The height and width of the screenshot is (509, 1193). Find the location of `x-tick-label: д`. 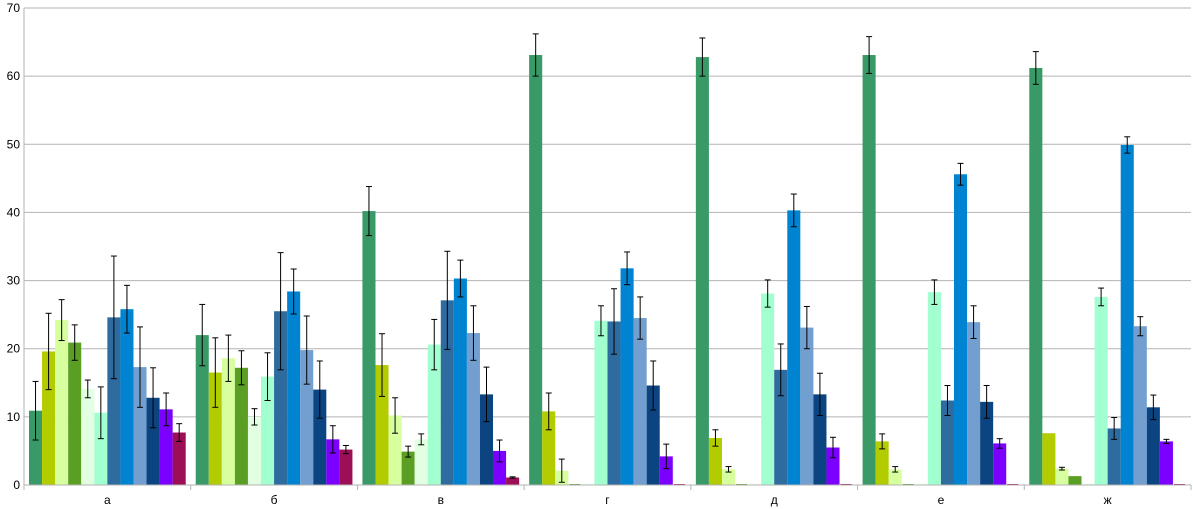

x-tick-label: д is located at coordinates (774, 500).